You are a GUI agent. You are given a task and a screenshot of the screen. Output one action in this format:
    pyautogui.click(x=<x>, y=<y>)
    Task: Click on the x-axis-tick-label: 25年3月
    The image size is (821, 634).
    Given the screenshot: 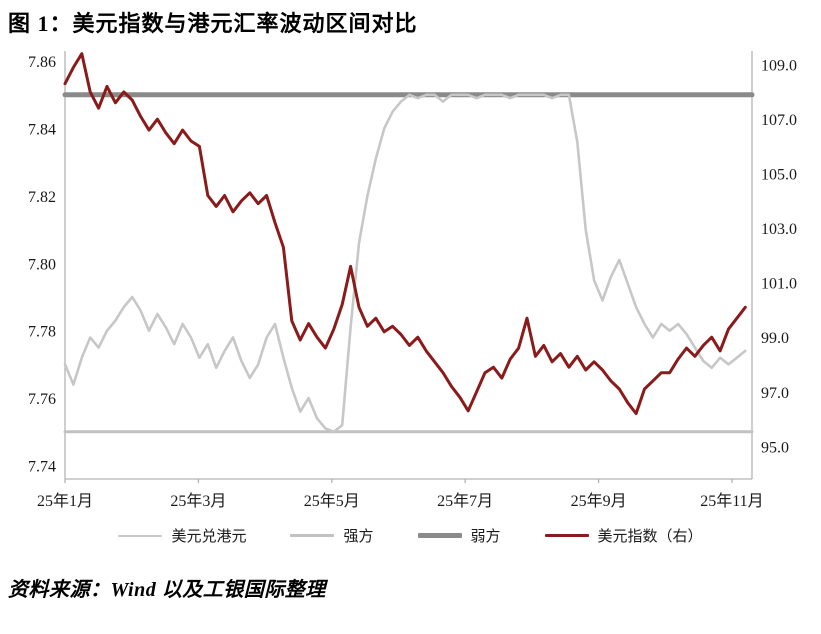 What is the action you would take?
    pyautogui.click(x=198, y=501)
    